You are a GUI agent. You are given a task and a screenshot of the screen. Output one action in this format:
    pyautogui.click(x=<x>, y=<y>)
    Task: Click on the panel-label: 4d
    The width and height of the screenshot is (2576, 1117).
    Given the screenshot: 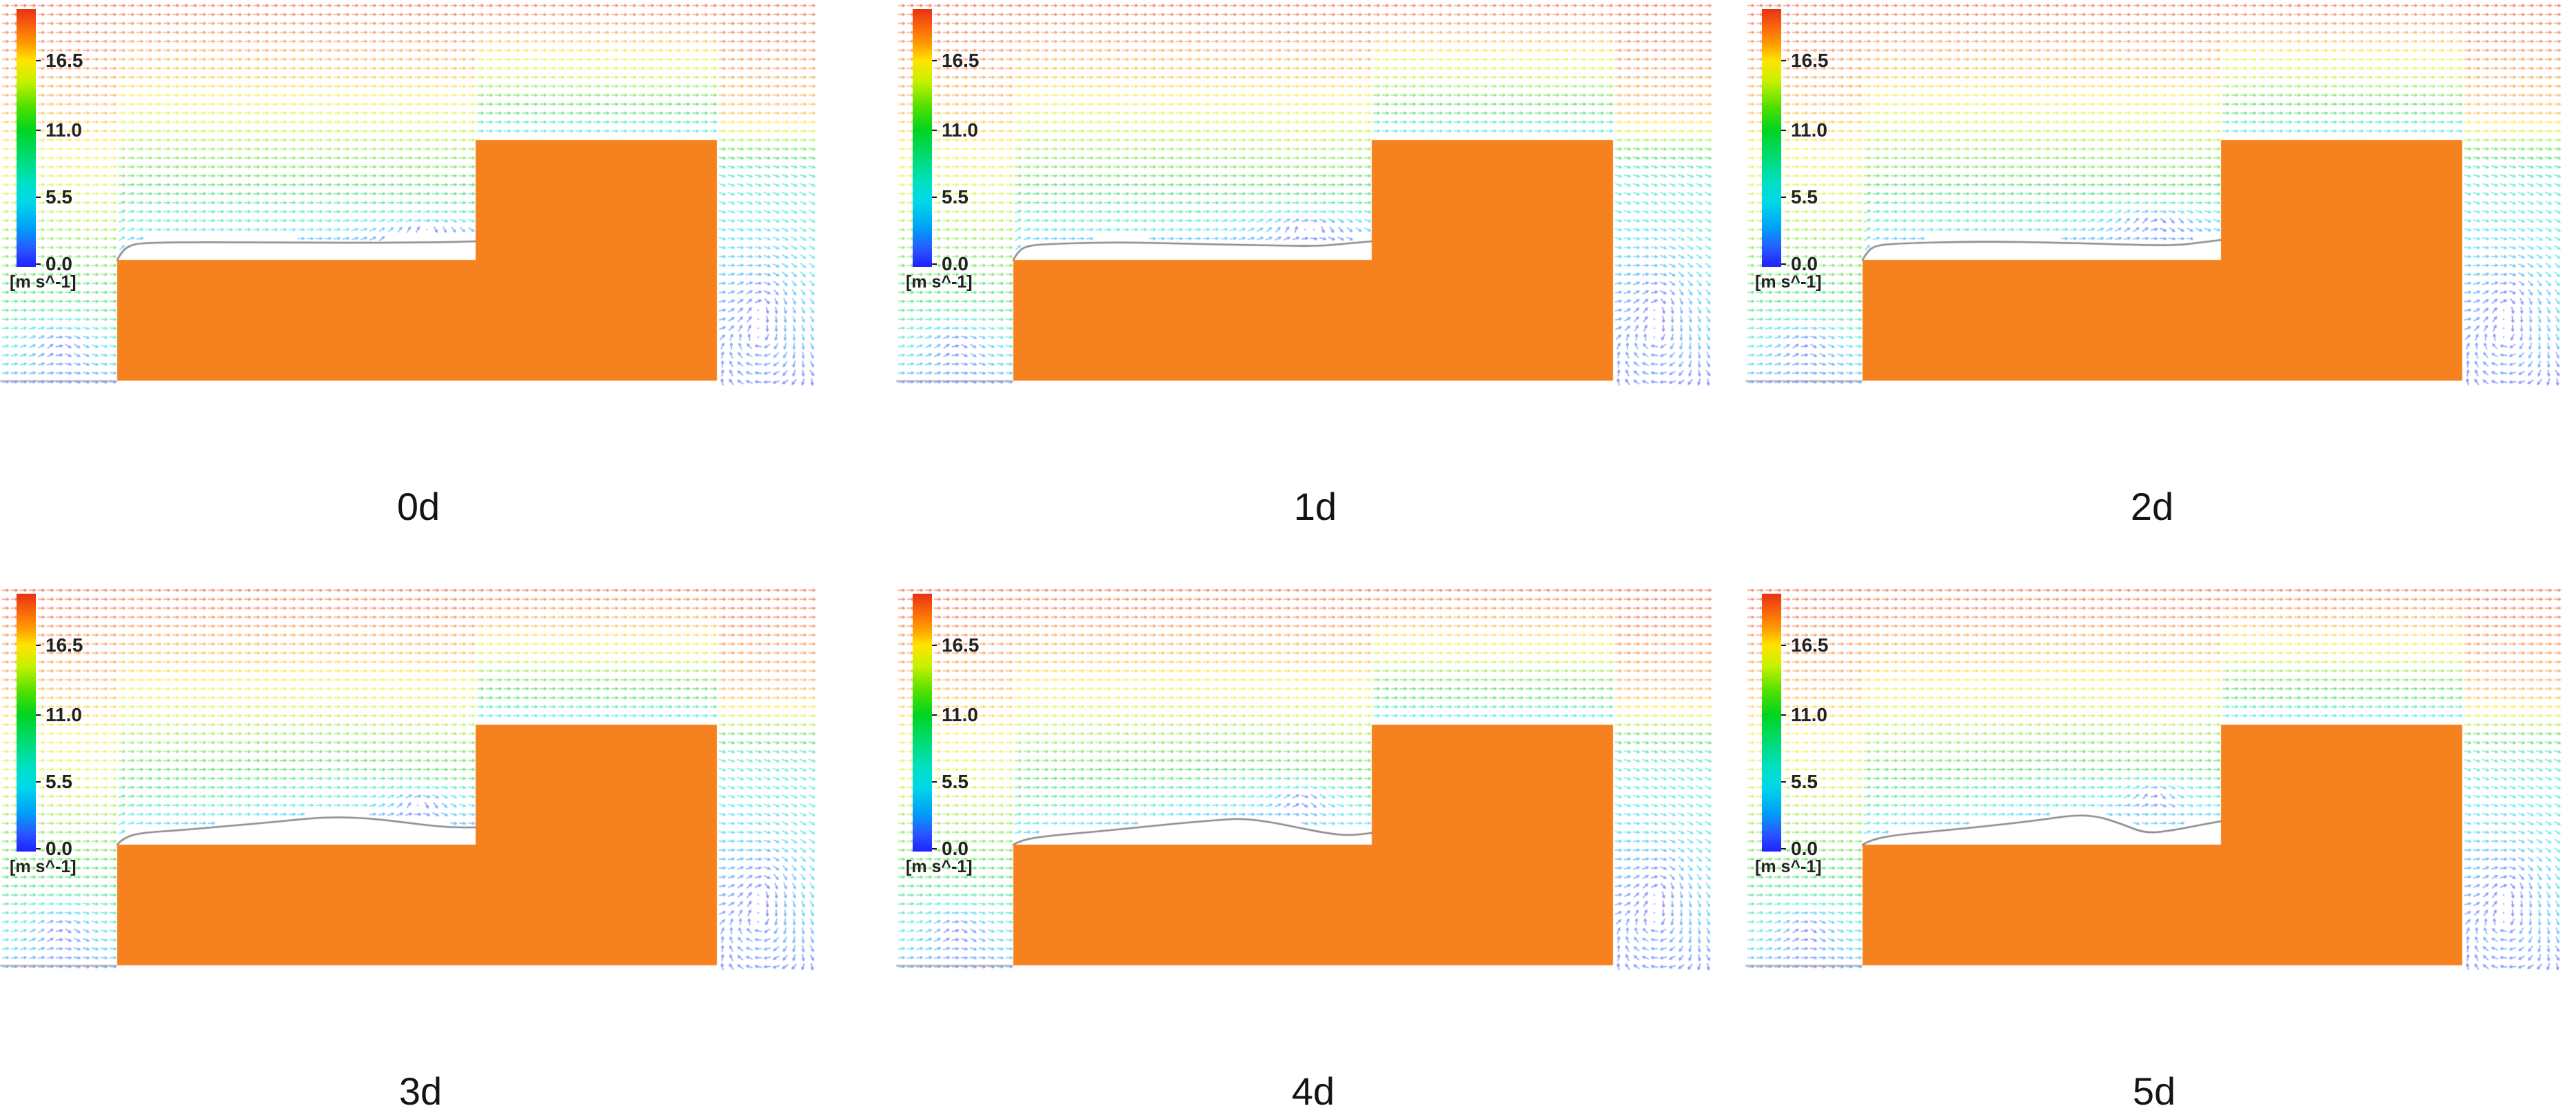 What is the action you would take?
    pyautogui.click(x=1313, y=1091)
    